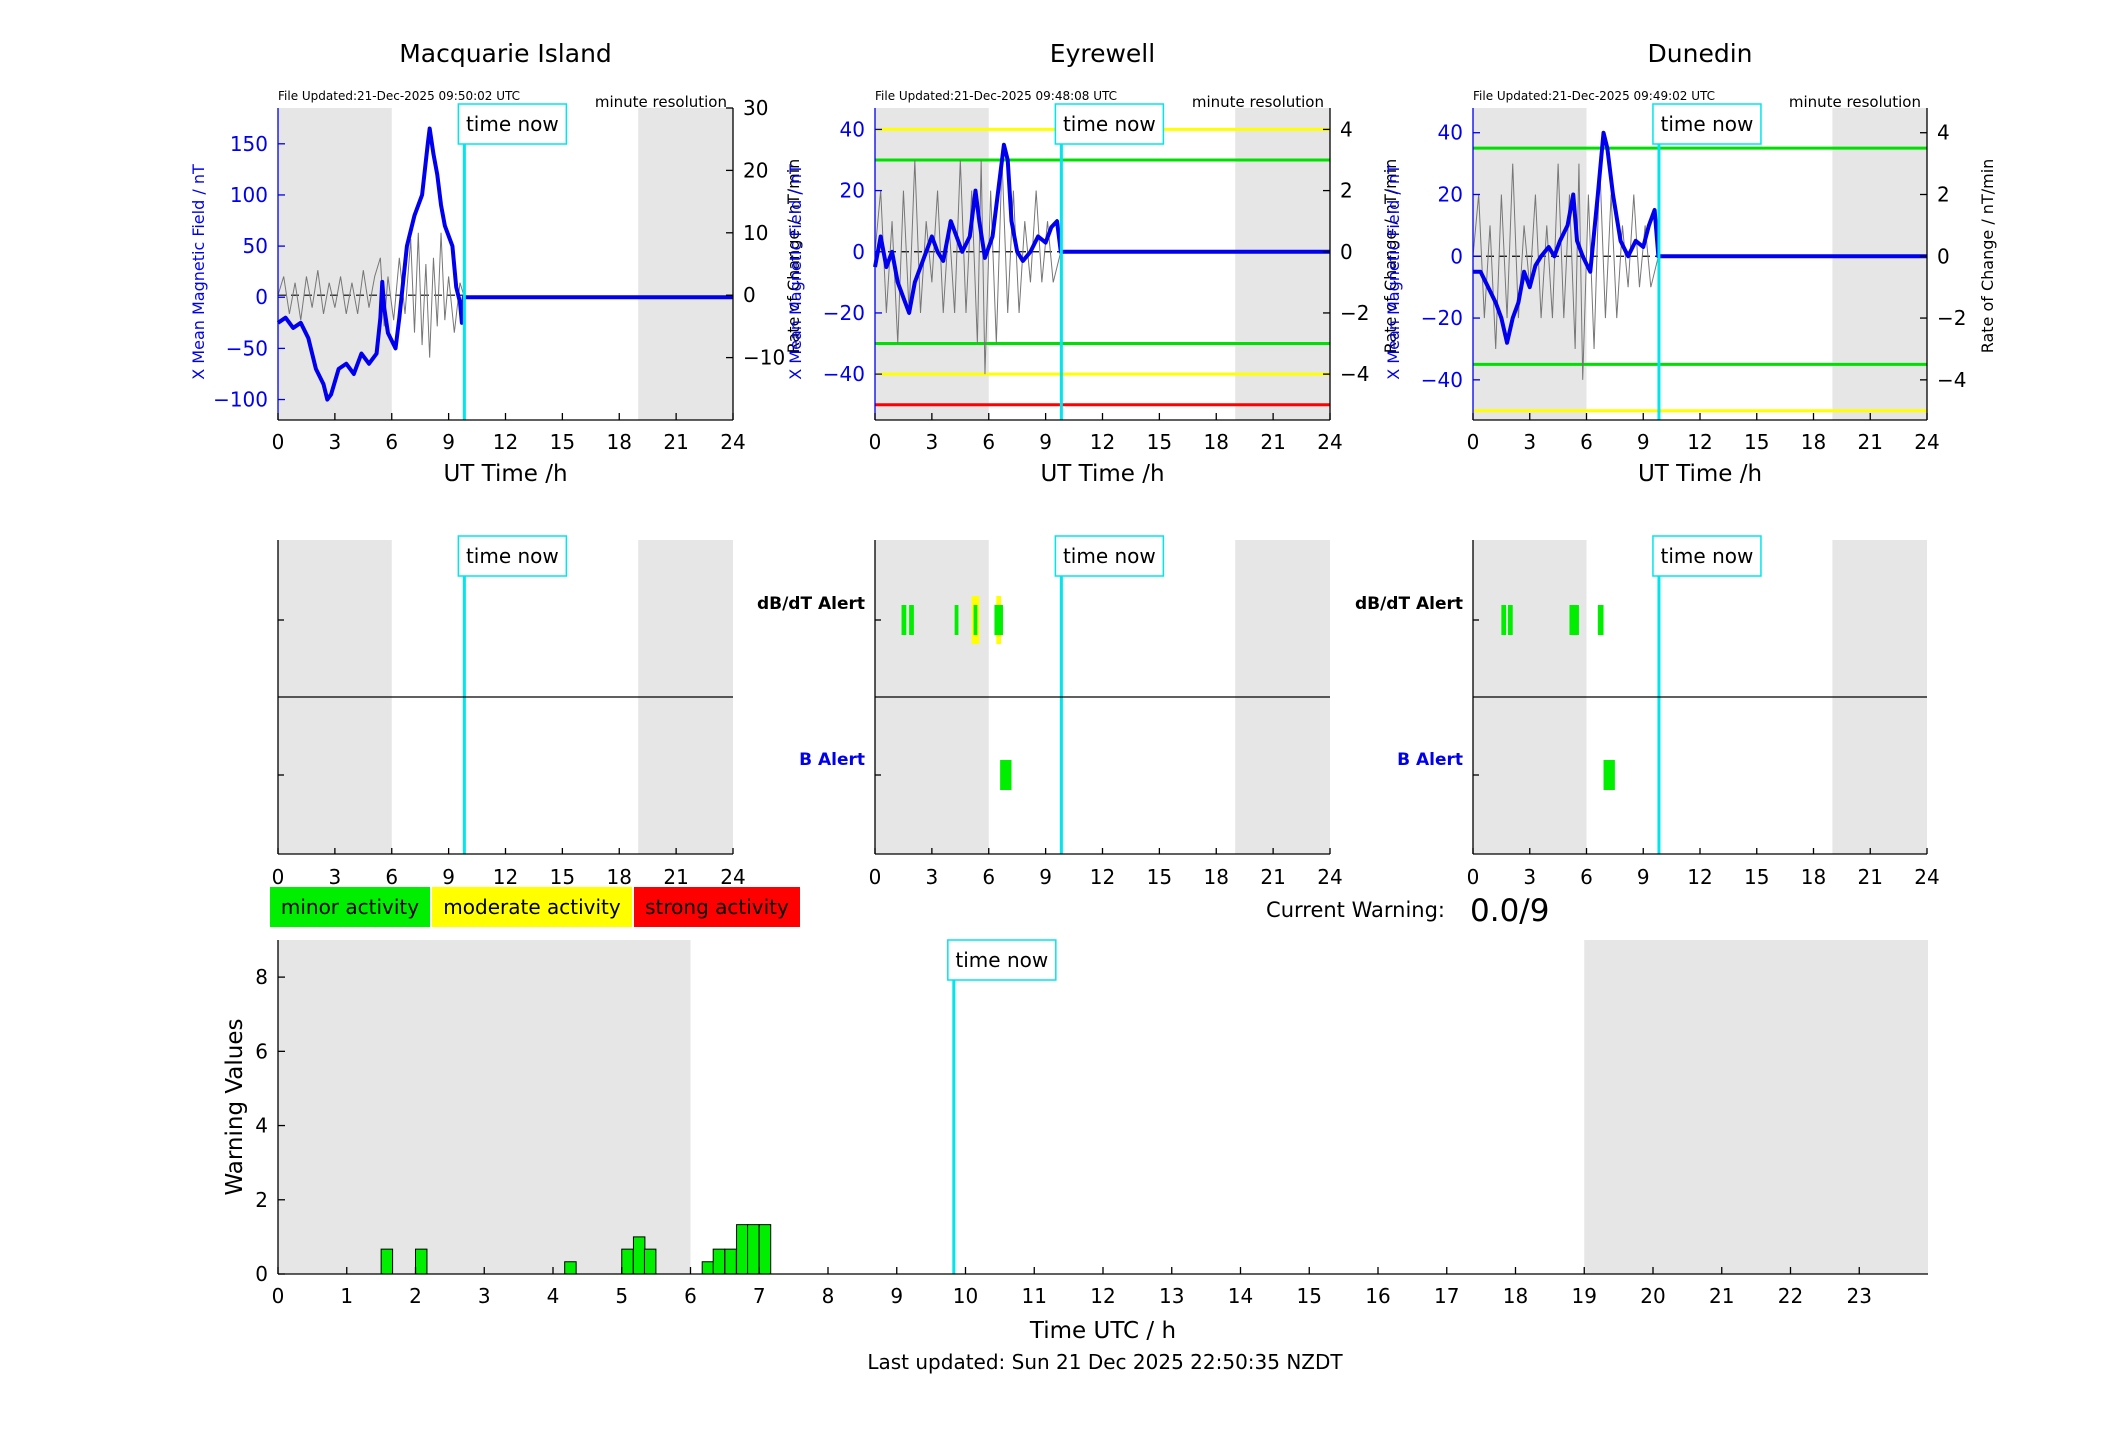 This screenshot has height=1437, width=2117. Describe the element at coordinates (1450, 194) in the screenshot. I see `left-tick-label: 20` at that location.